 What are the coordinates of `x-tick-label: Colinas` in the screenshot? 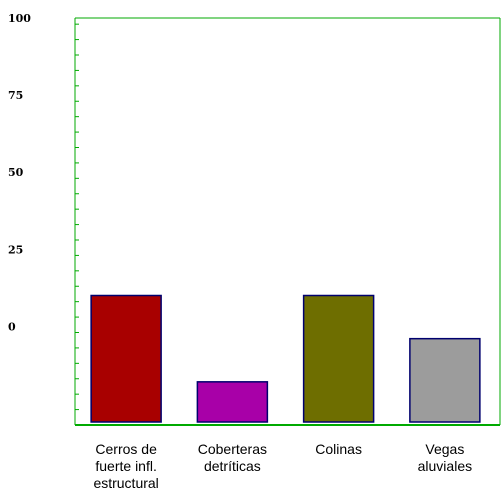 It's located at (338, 449).